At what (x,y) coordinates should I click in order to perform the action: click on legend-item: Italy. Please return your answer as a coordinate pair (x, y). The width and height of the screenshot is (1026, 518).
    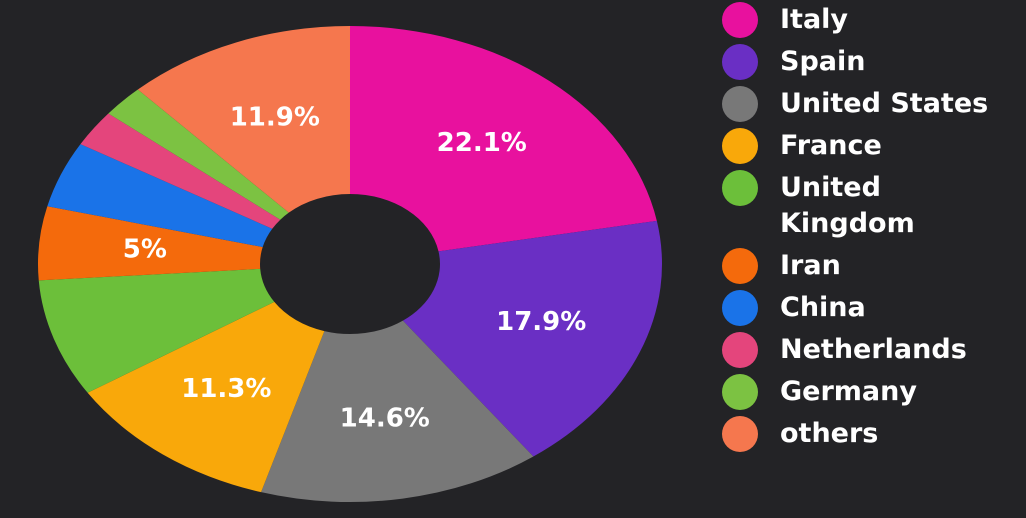
    Looking at the image, I should click on (872, 20).